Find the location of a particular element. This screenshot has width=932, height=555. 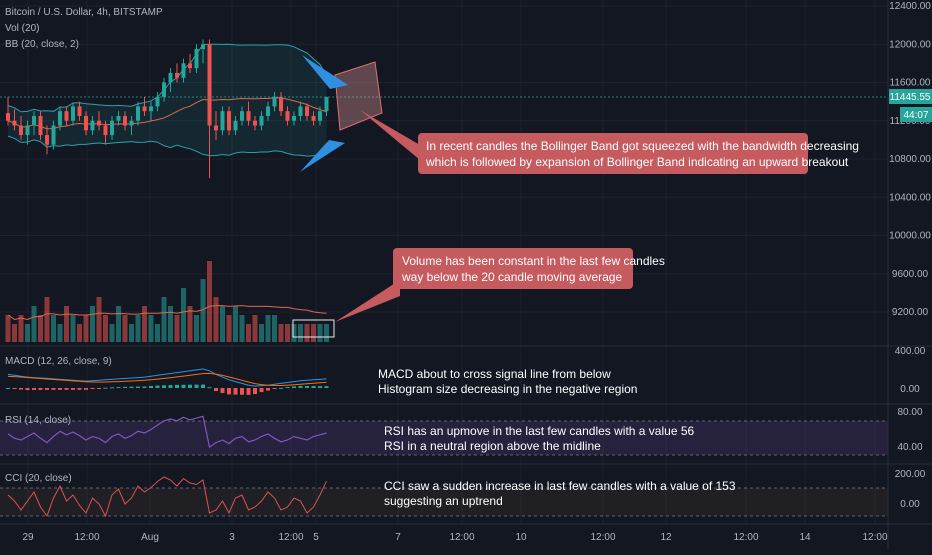

time-tick: 14 is located at coordinates (805, 537).